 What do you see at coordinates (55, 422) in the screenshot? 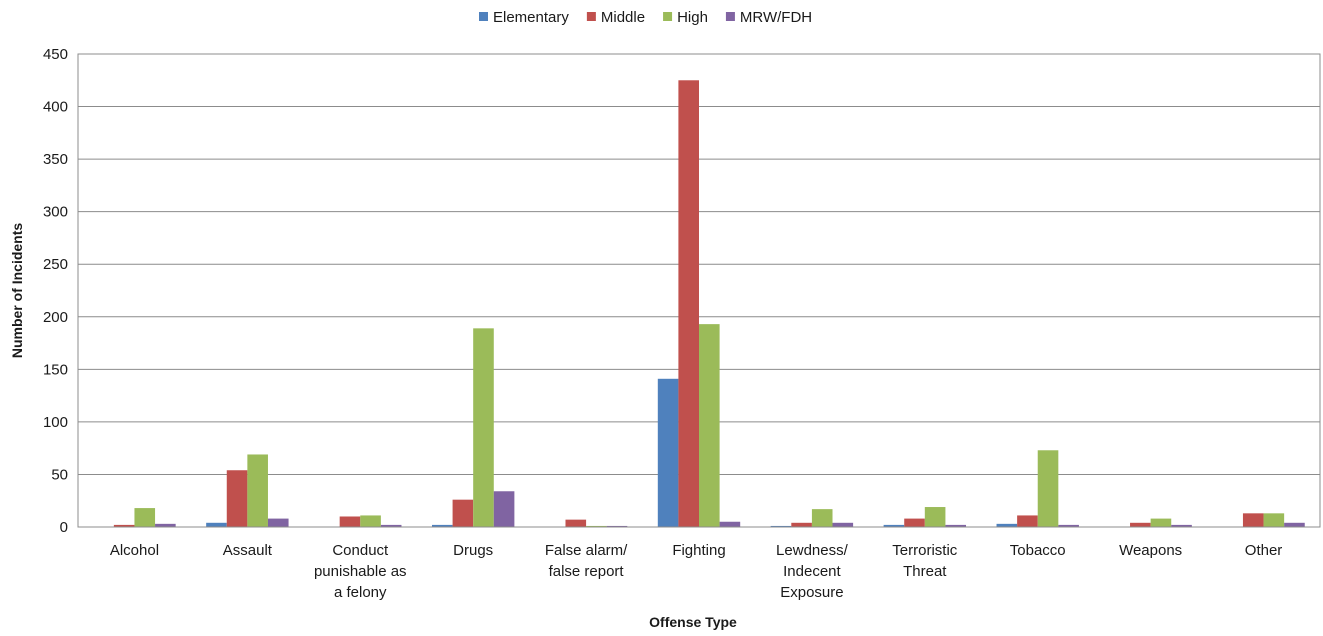
I see `y-tick-label: 100` at bounding box center [55, 422].